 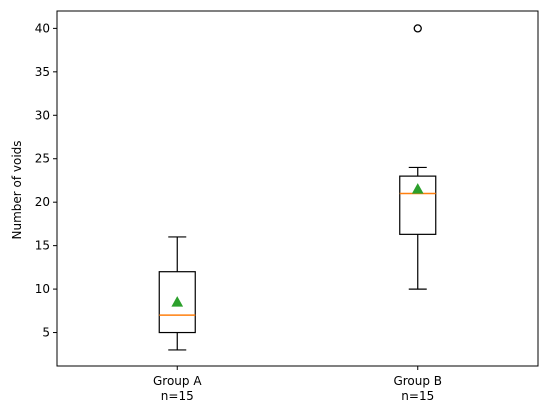 I want to click on y-axis: 5 10 15 20 25 30 35 40, so click(x=46, y=180).